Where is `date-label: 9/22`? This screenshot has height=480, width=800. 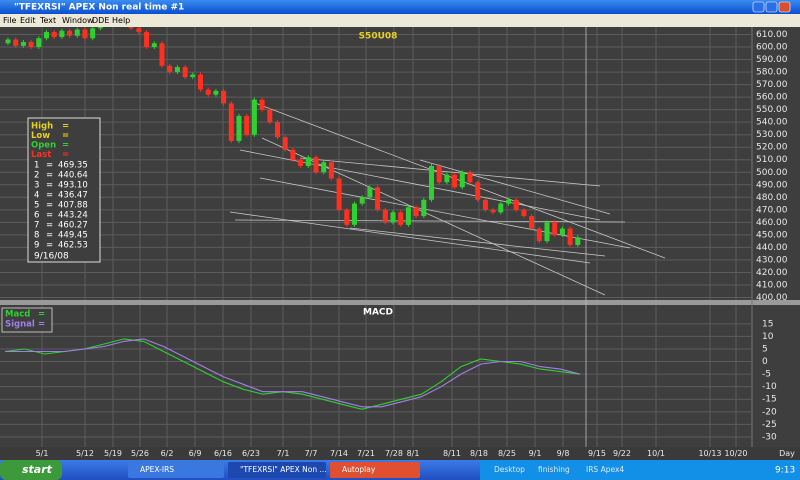 date-label: 9/22 is located at coordinates (622, 453).